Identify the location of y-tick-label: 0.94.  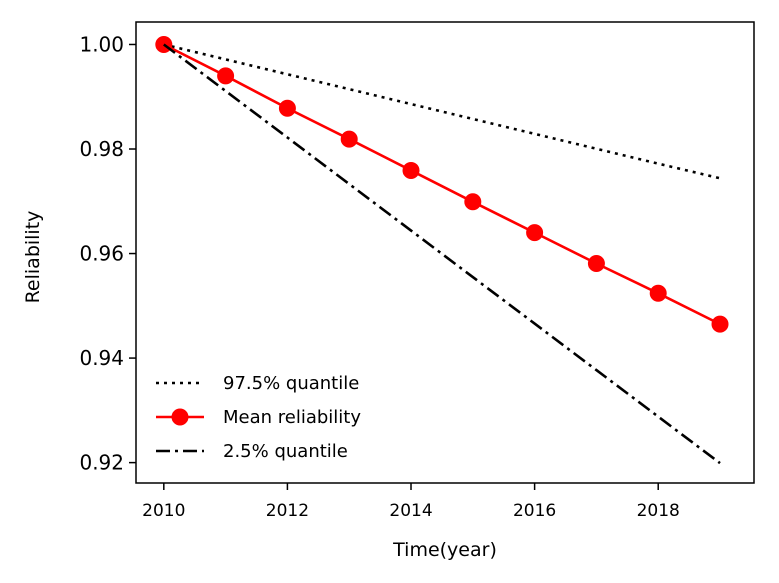
(101, 358).